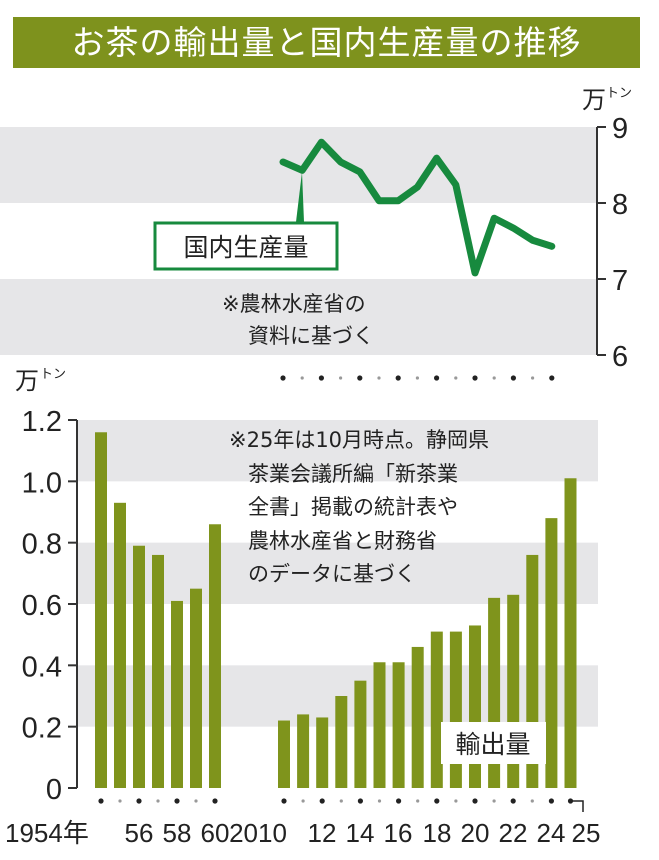  What do you see at coordinates (577, 806) in the screenshot?
I see `year-2025-bracket` at bounding box center [577, 806].